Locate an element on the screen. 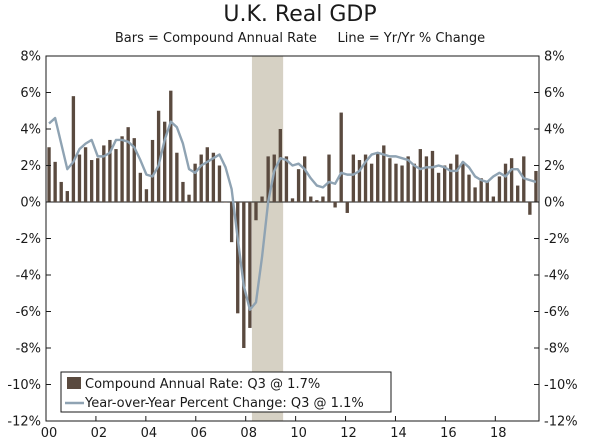  x-tick-label: 12 is located at coordinates (348, 433).